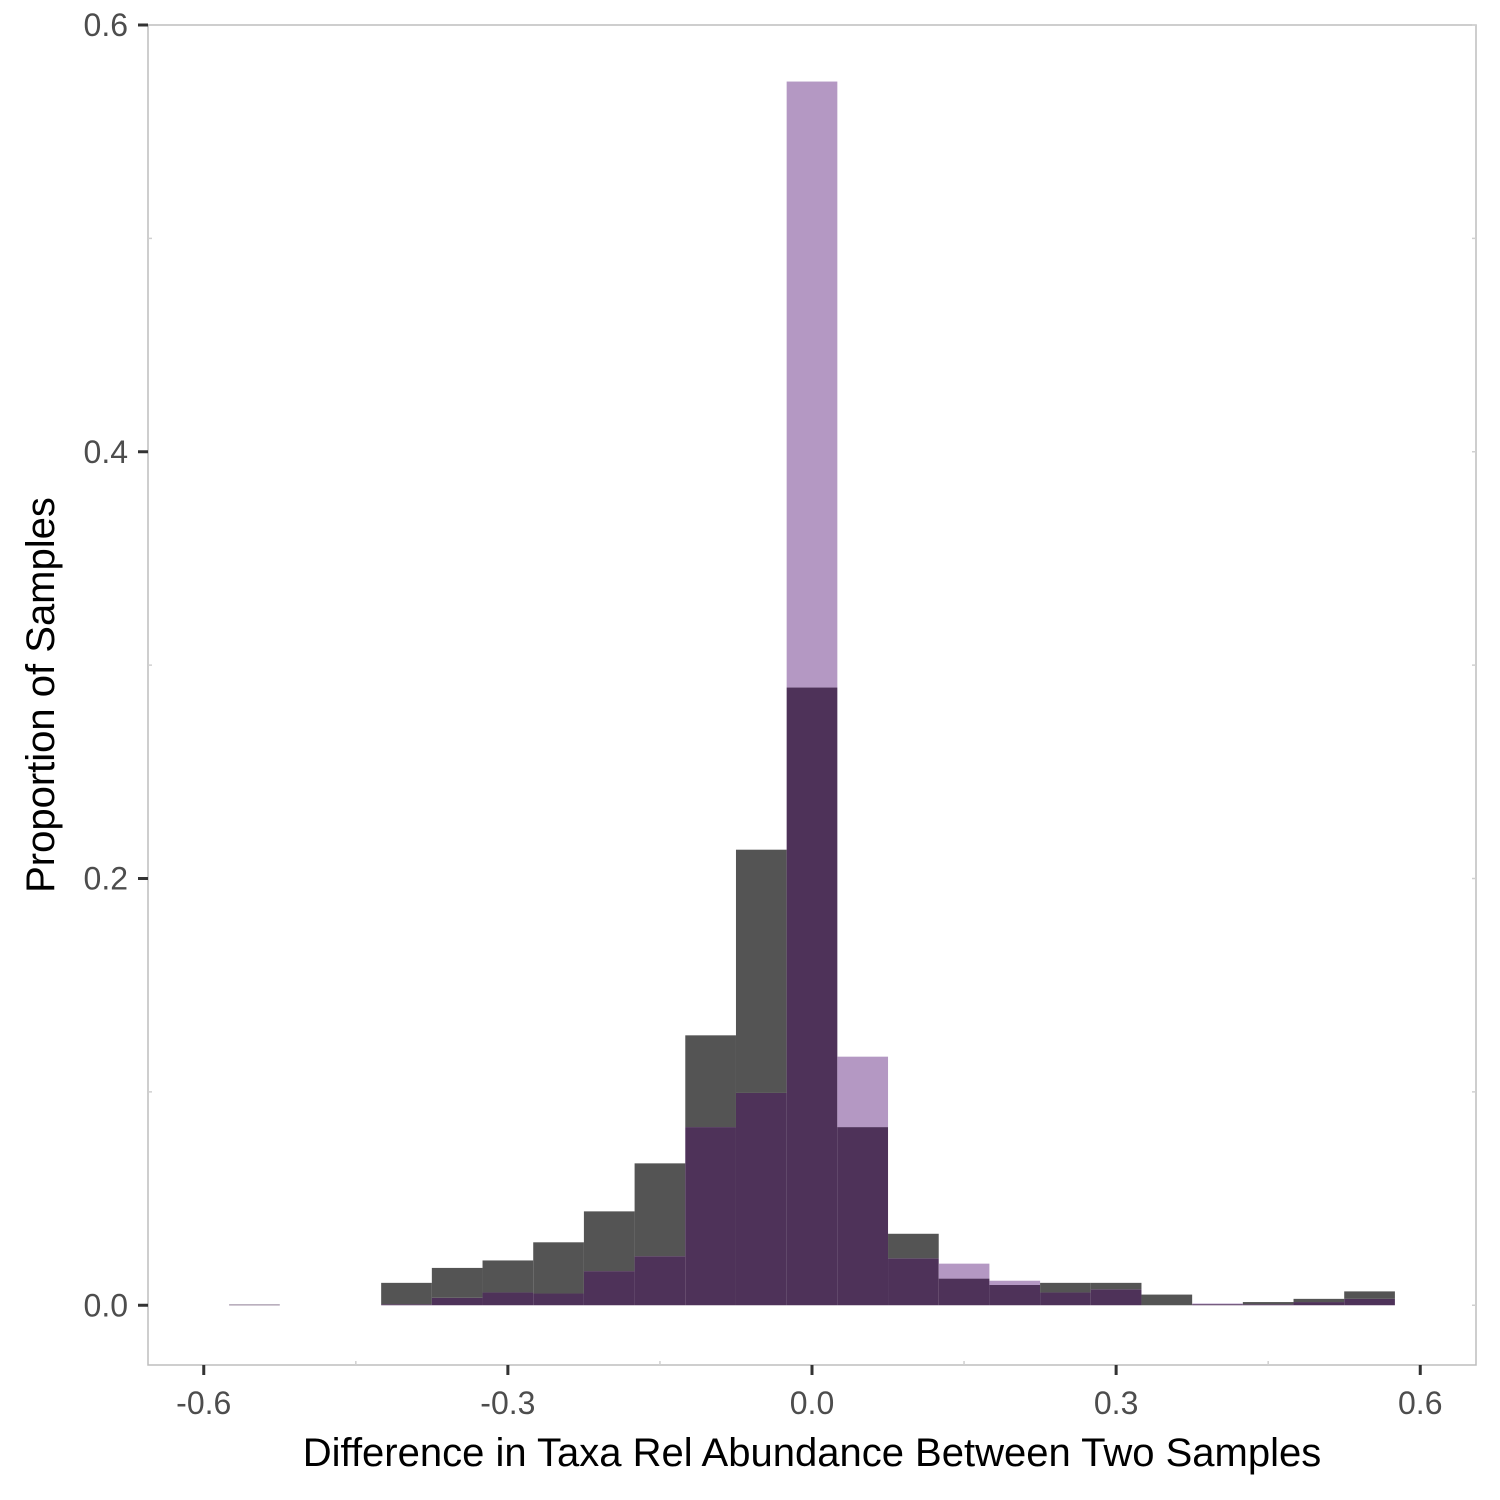 This screenshot has height=1500, width=1500. Describe the element at coordinates (1420, 1403) in the screenshot. I see `x-tick-label: 0.6` at that location.